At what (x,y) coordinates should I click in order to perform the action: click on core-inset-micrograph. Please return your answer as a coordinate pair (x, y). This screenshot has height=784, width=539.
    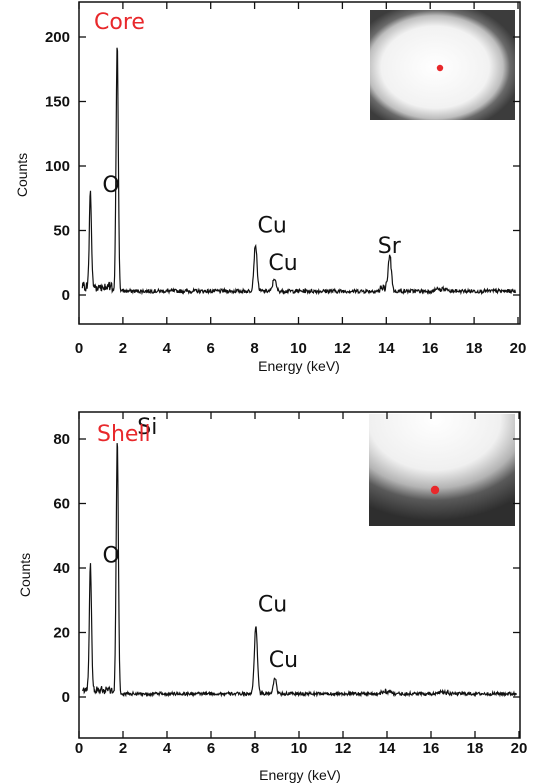
    Looking at the image, I should click on (442, 65).